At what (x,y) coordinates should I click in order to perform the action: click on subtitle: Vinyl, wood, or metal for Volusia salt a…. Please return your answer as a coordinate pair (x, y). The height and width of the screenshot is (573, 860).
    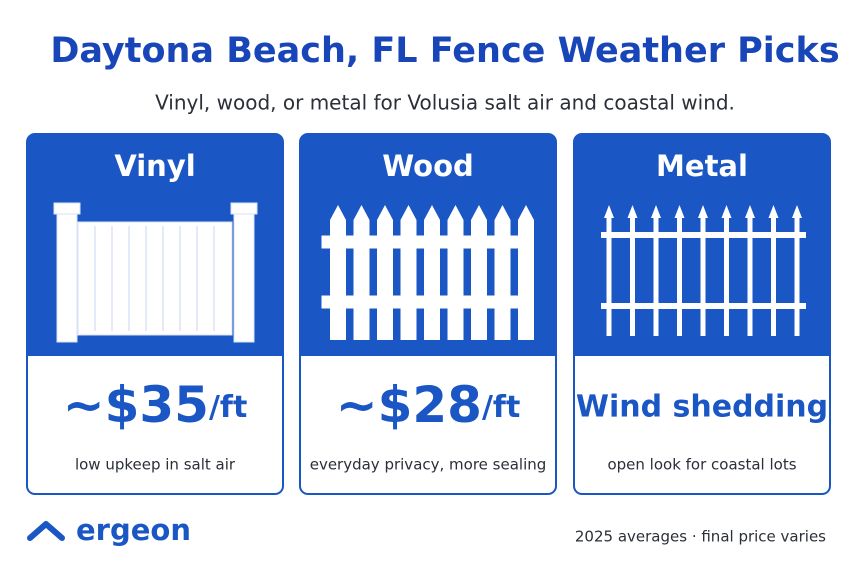
    Looking at the image, I should click on (445, 103).